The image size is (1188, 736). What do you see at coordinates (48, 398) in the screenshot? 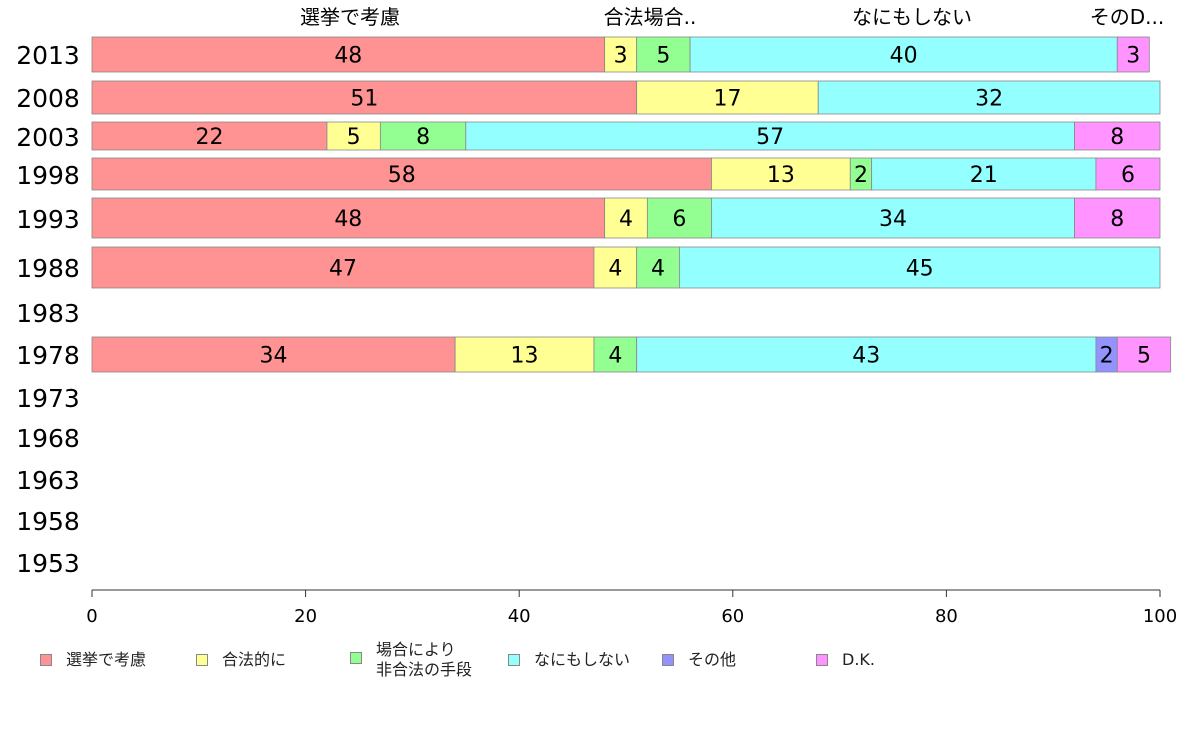
I see `y-tick-label: 1973` at bounding box center [48, 398].